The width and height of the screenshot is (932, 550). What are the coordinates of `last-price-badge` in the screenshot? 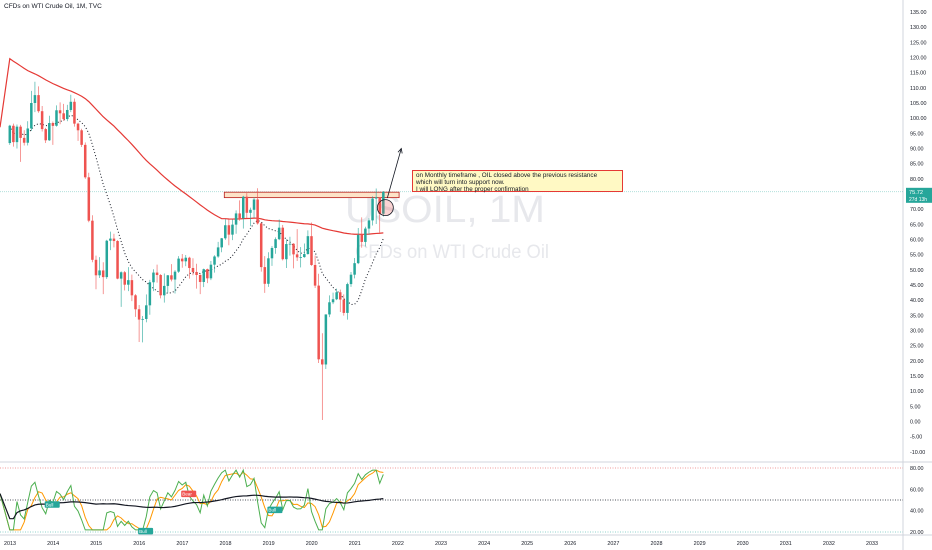 It's located at (919, 195).